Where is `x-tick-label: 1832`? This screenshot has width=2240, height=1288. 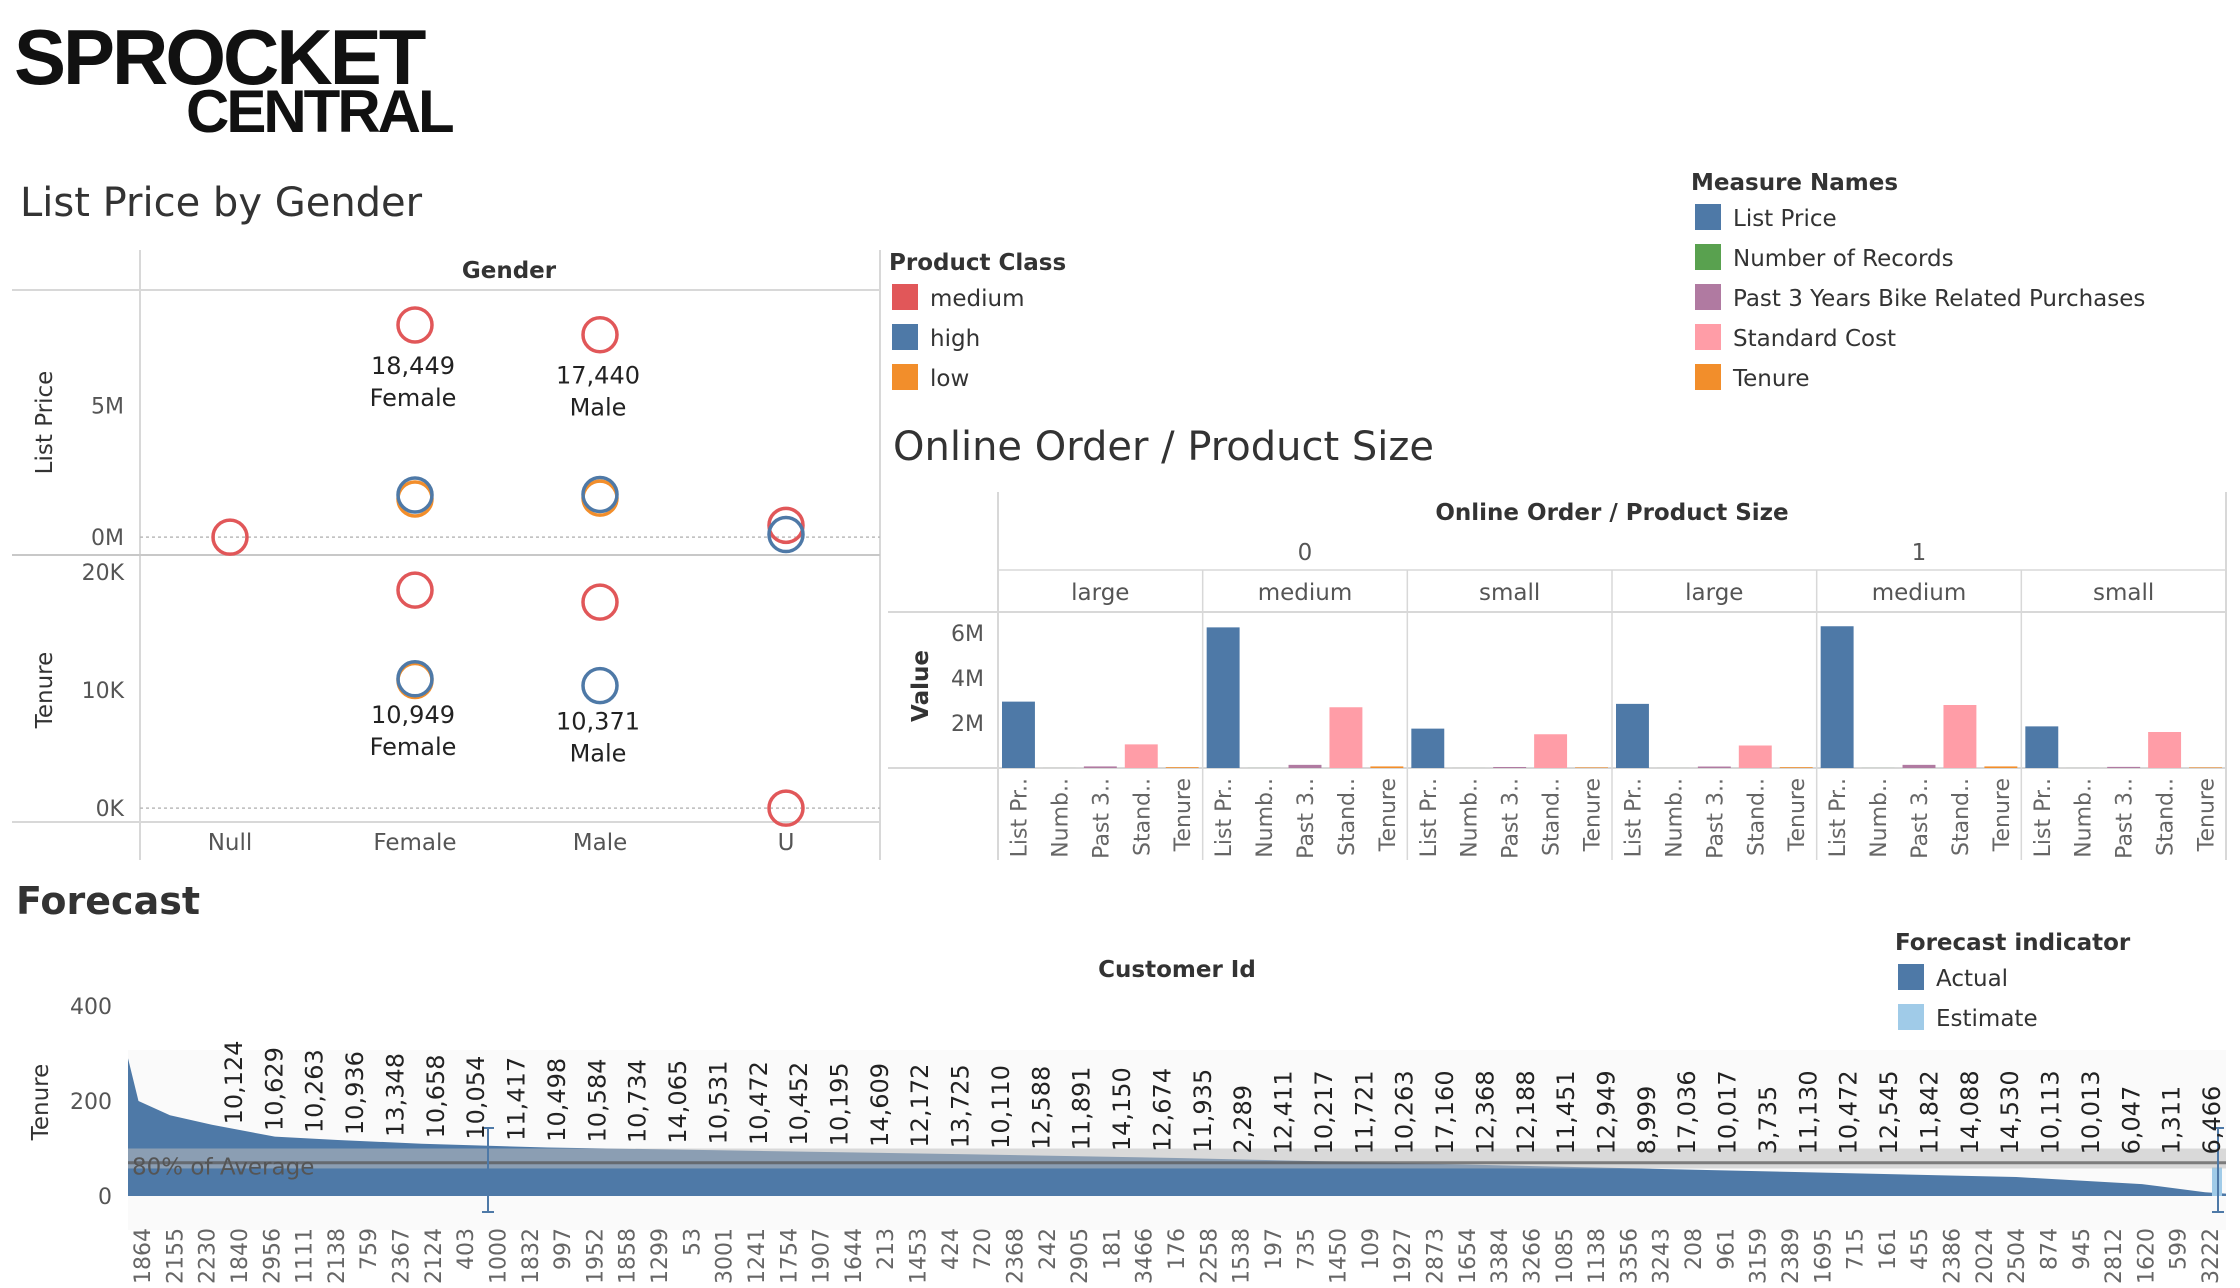 x-tick-label: 1832 is located at coordinates (531, 1256).